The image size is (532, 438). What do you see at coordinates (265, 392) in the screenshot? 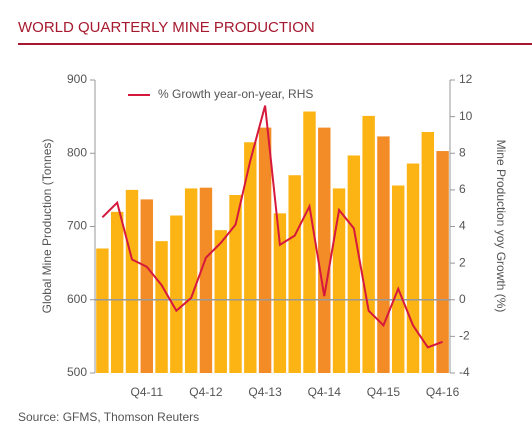
I see `x-tick-label: Q4-13` at bounding box center [265, 392].